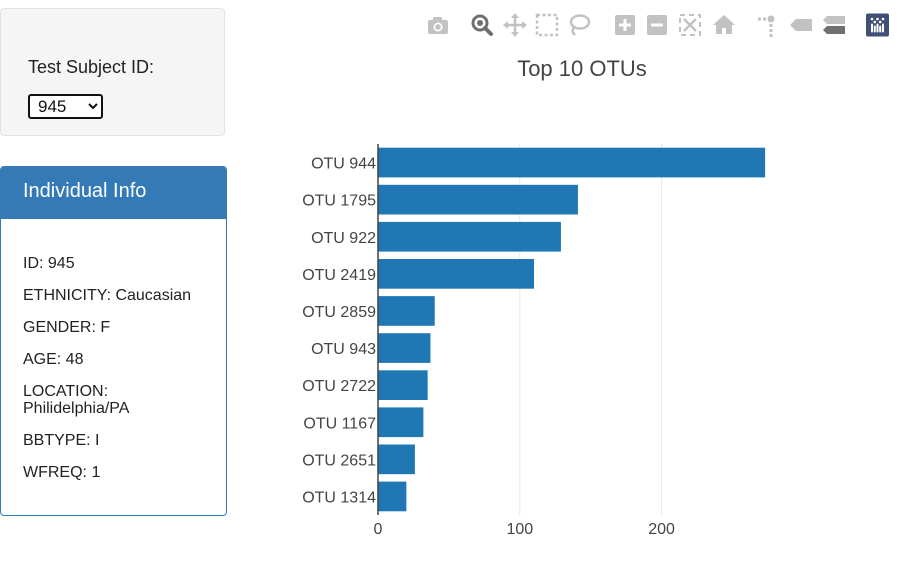 The image size is (902, 563). Describe the element at coordinates (657, 25) in the screenshot. I see `zoom-out-icon` at that location.